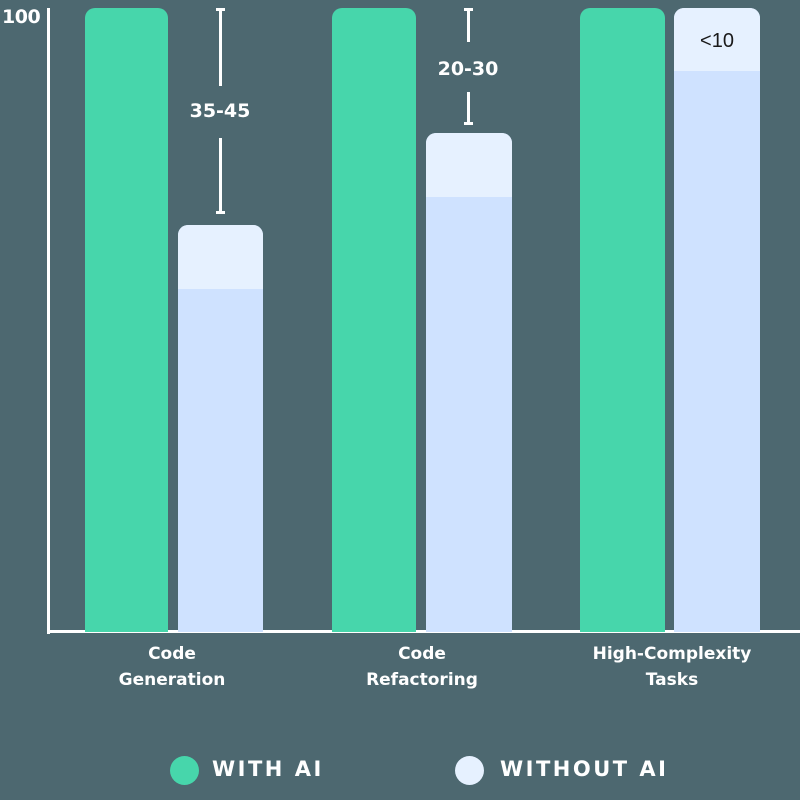 This screenshot has height=800, width=800. Describe the element at coordinates (126, 320) in the screenshot. I see `bar-with-ai-code-generation` at that location.